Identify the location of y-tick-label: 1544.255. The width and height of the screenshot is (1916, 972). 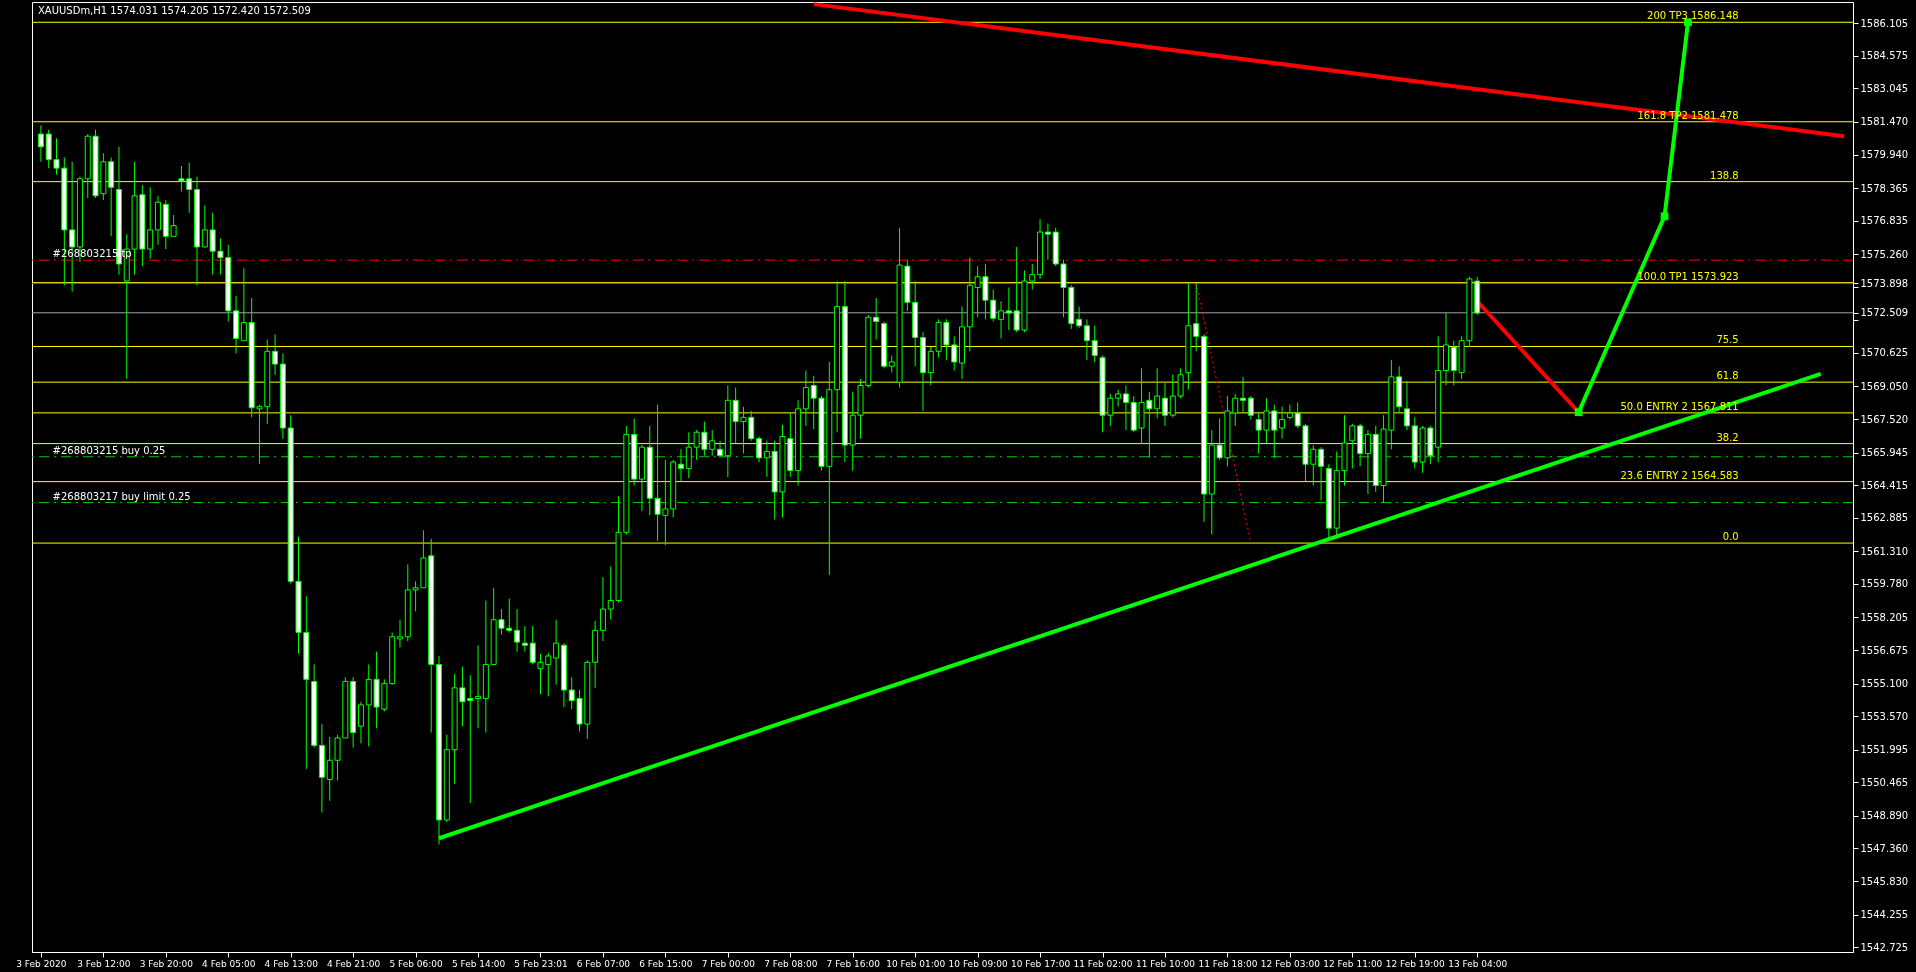
(1884, 915).